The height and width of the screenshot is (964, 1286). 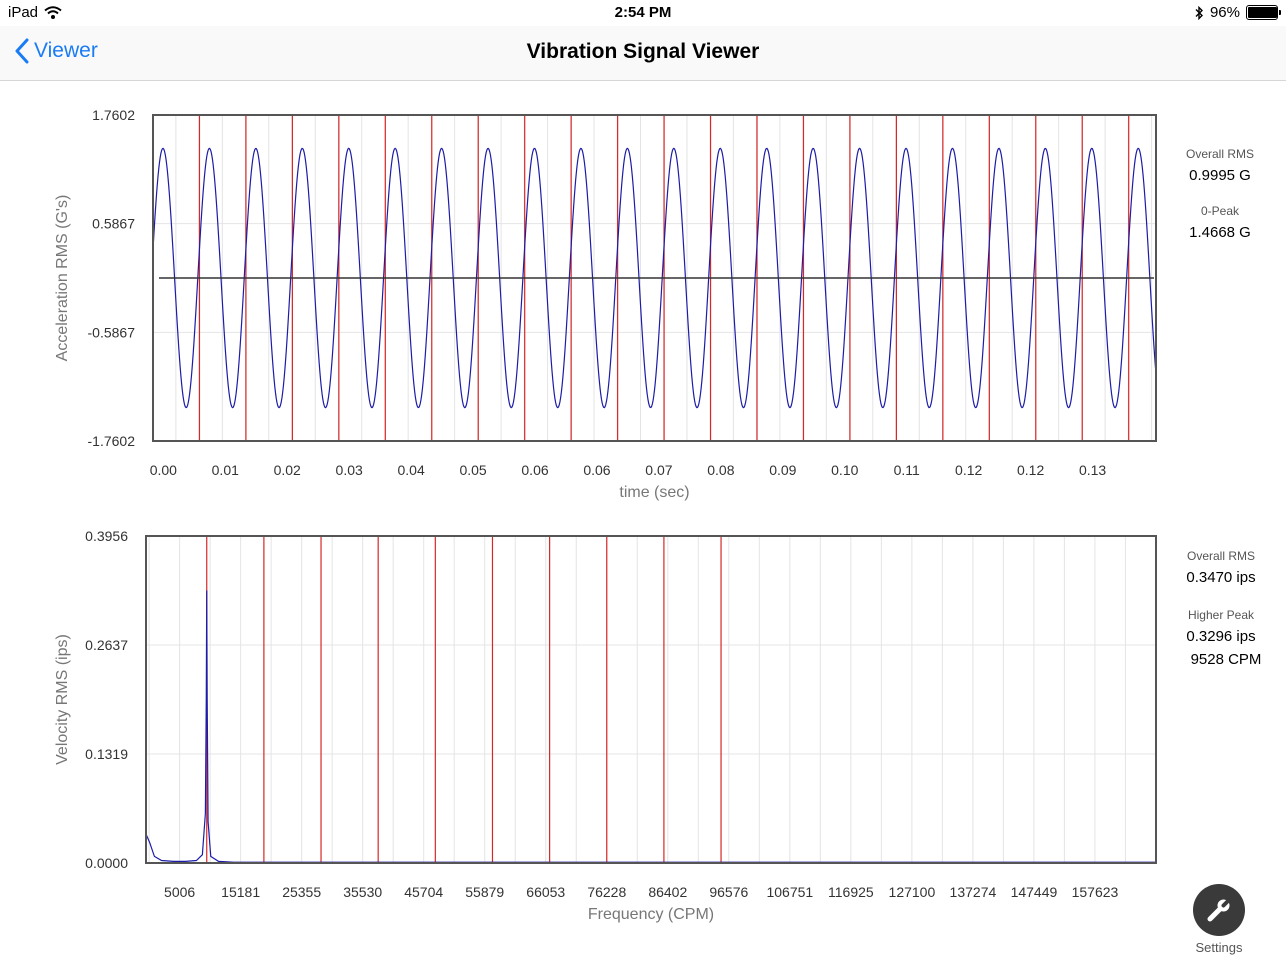 What do you see at coordinates (472, 470) in the screenshot?
I see `x-tick-label: 0.05` at bounding box center [472, 470].